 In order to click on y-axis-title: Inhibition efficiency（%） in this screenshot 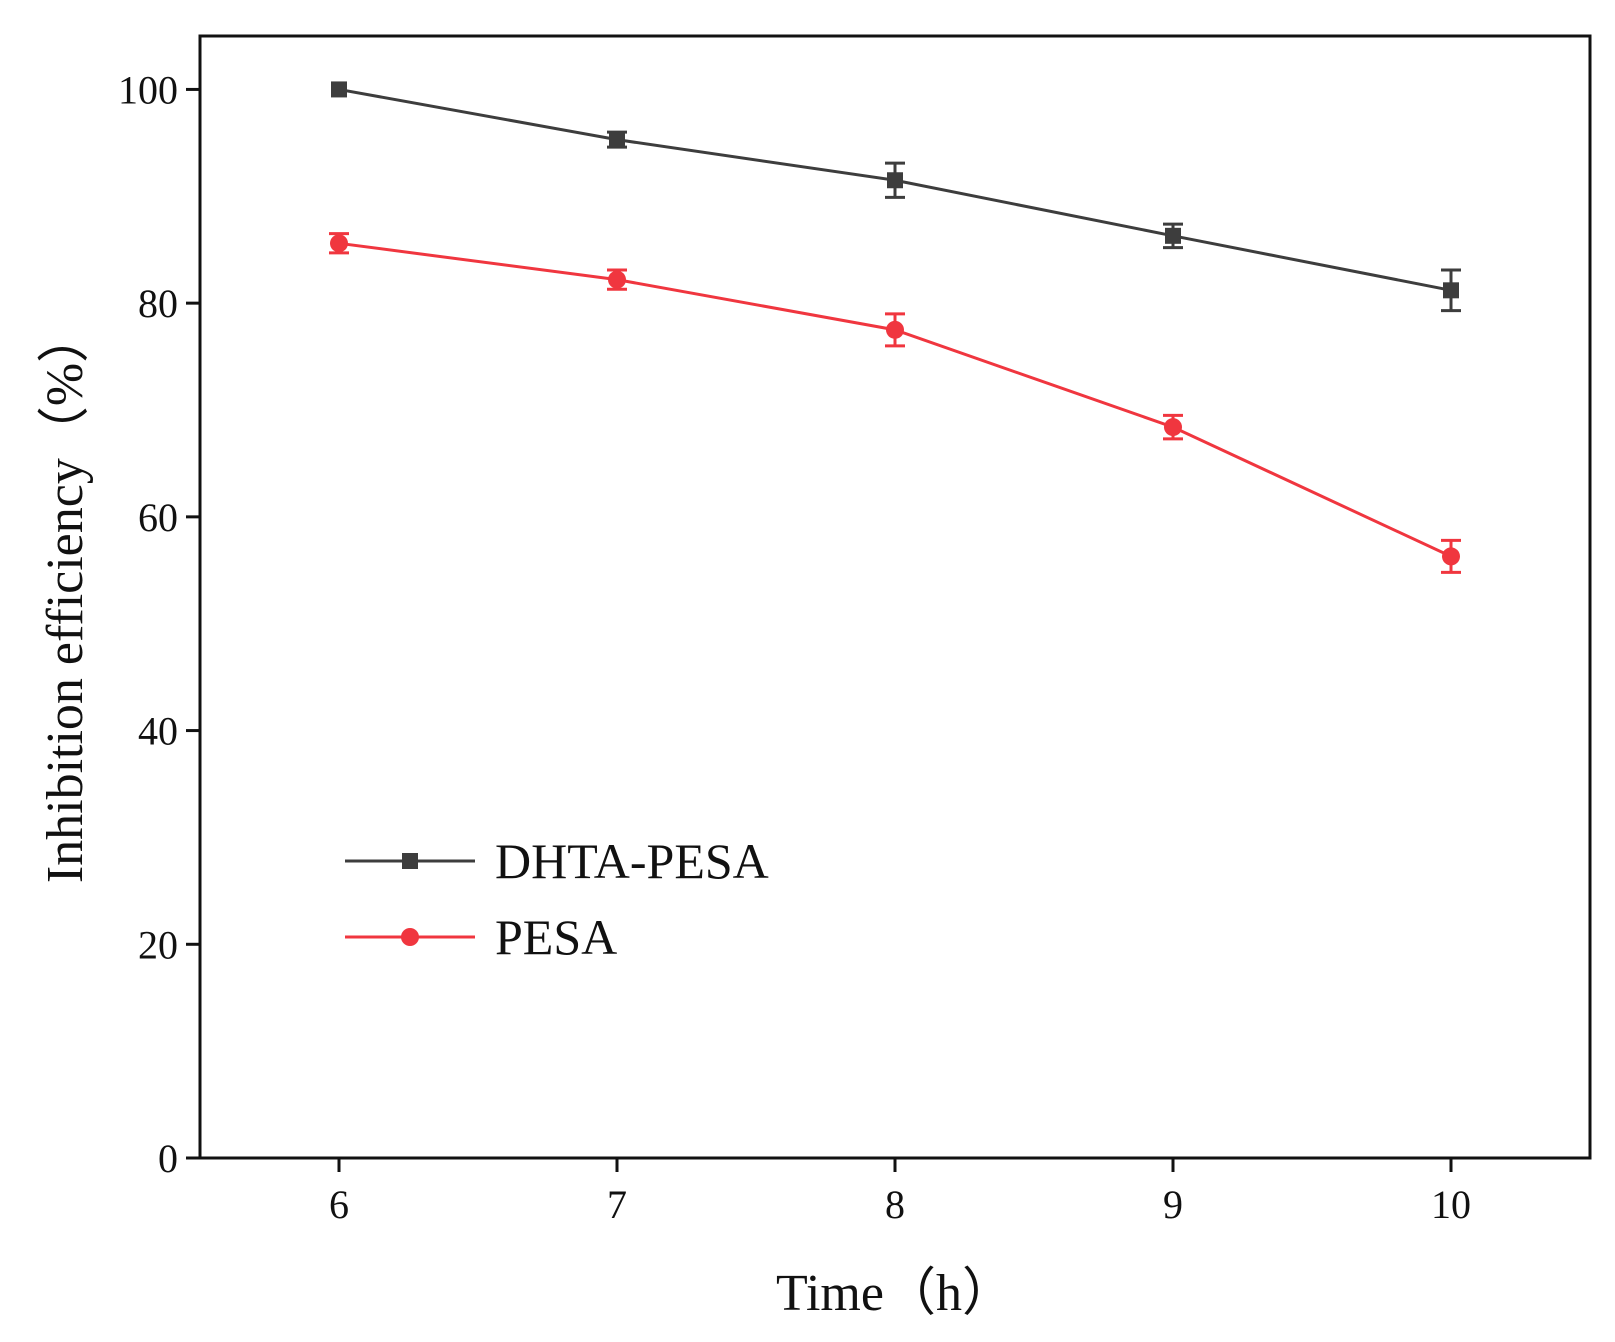, I will do `click(65, 597)`.